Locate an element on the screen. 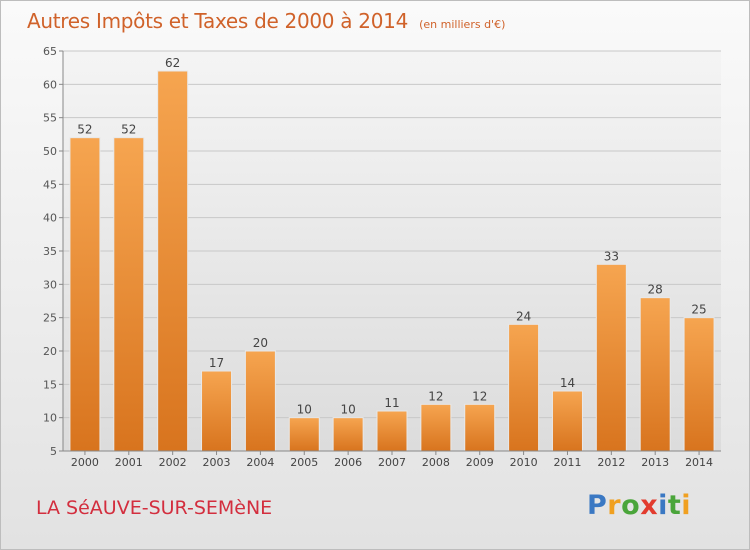 This screenshot has height=550, width=750. y-axis: 5 10 15 20 25 30 35 40 45 50 55 60 65 is located at coordinates (53, 251).